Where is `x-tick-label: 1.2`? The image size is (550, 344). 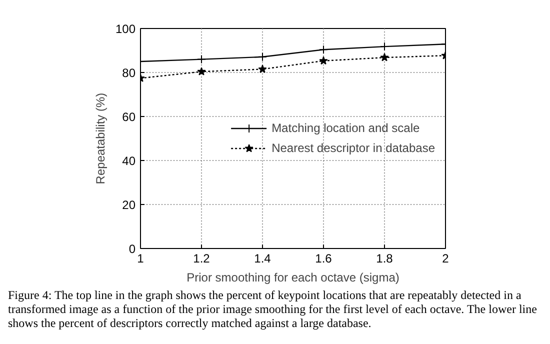
x-tick-label: 1.2 is located at coordinates (201, 259).